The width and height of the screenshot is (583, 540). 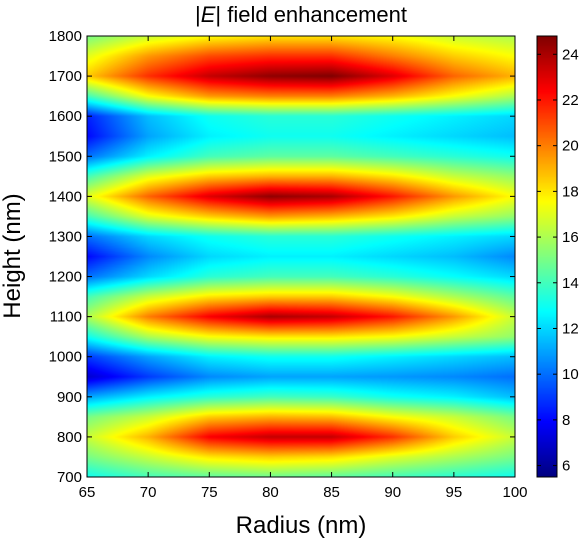 I want to click on x-tick-label: 100, so click(x=514, y=492).